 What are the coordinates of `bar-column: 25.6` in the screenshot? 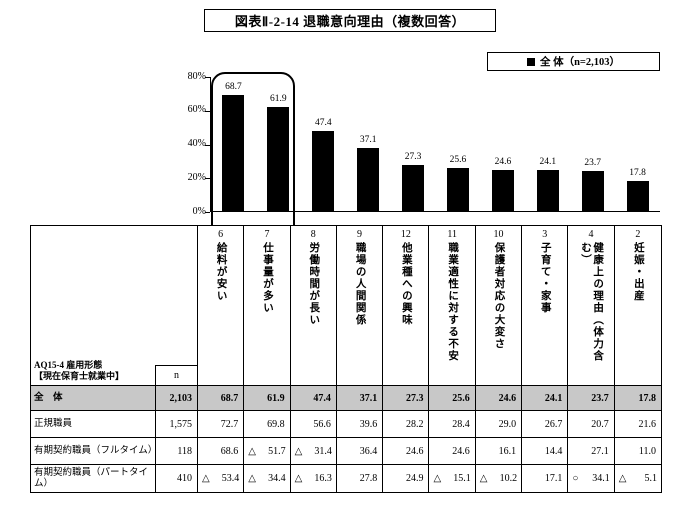 It's located at (458, 144).